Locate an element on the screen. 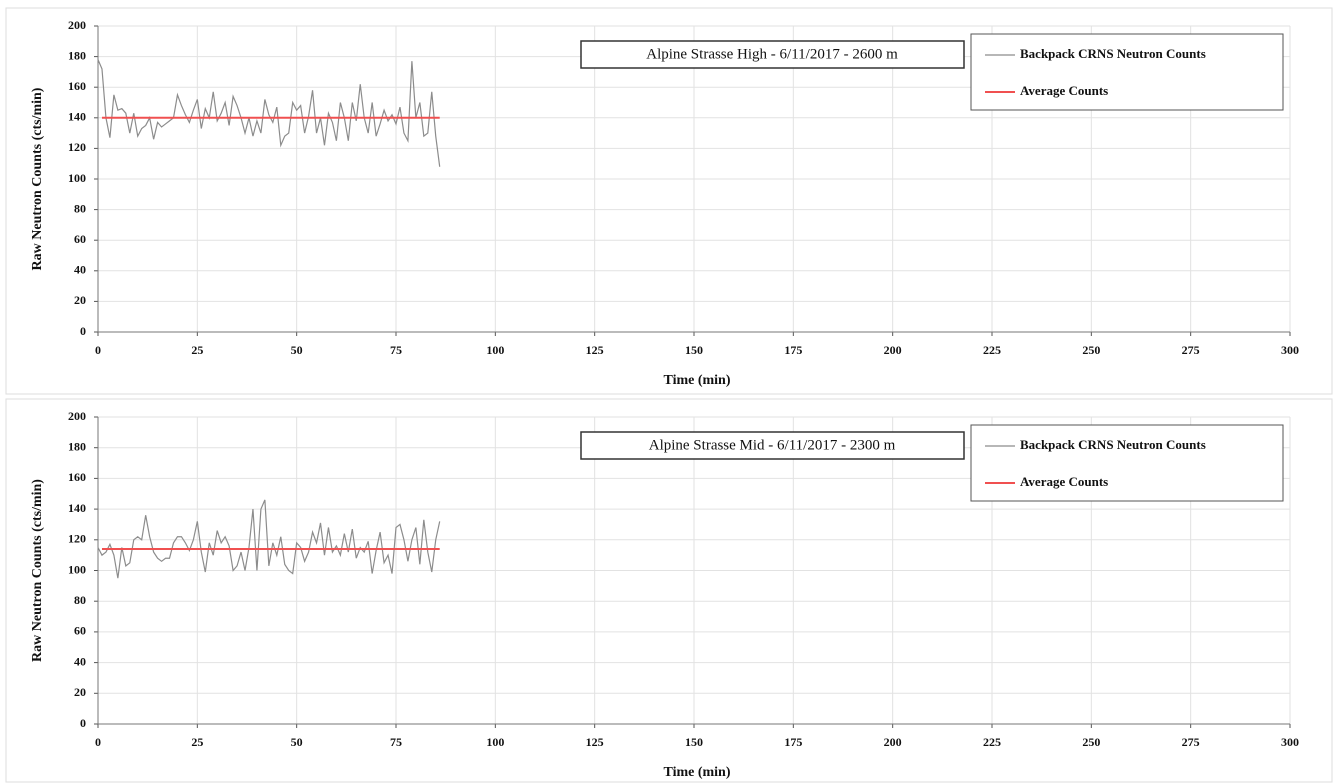 Image resolution: width=1337 pixels, height=784 pixels. chart-title: Alpine Strasse High - 6/11/2017 - 2600 m is located at coordinates (772, 54).